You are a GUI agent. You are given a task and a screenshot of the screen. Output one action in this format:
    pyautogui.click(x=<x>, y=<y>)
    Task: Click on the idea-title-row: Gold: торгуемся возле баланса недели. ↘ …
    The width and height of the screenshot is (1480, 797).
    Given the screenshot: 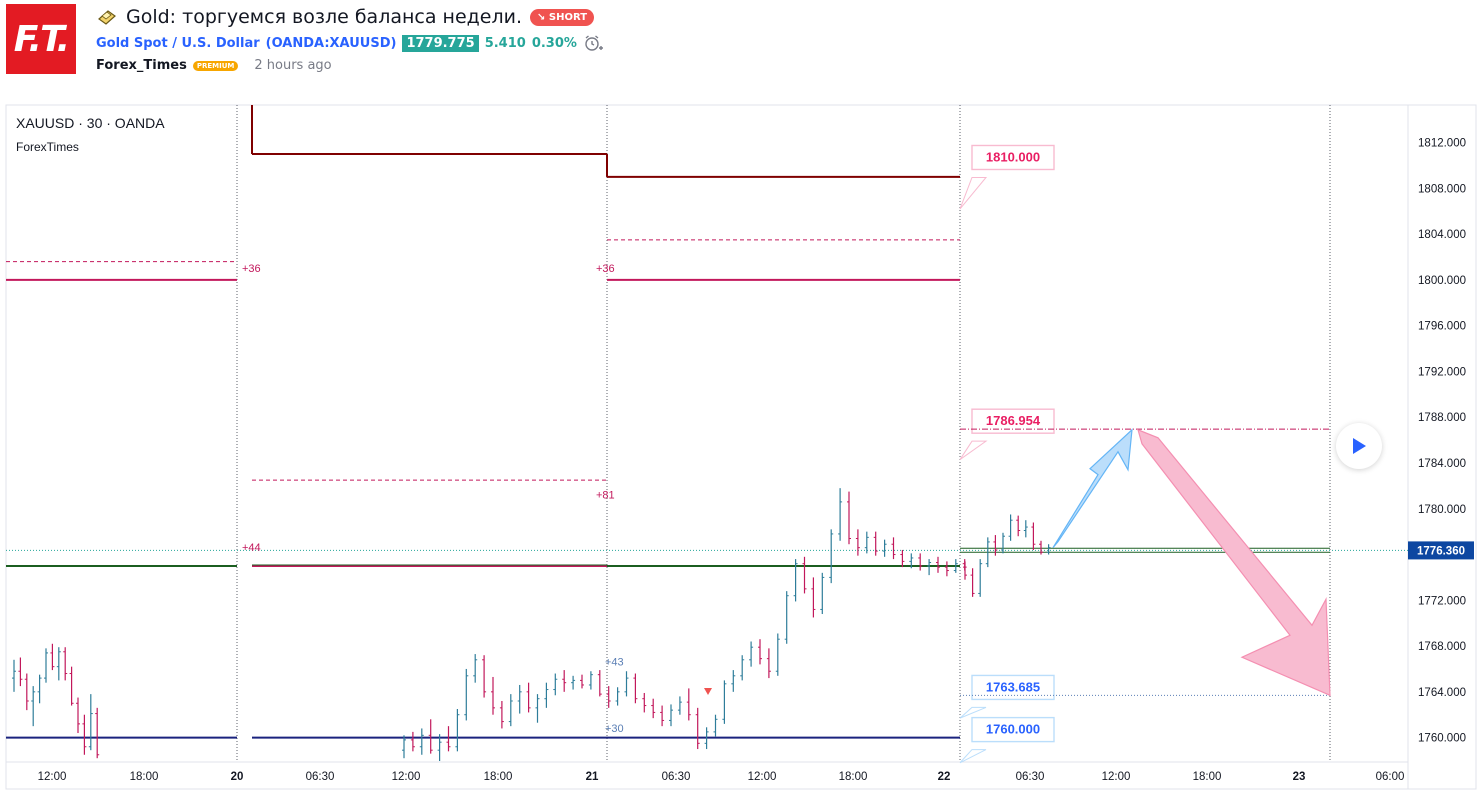 What is the action you would take?
    pyautogui.click(x=345, y=17)
    